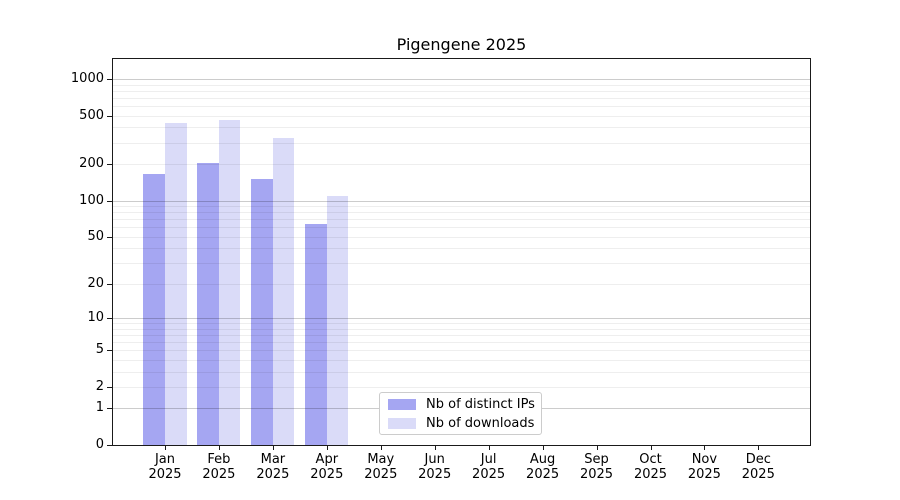  What do you see at coordinates (99, 408) in the screenshot?
I see `y-tick-label: 1` at bounding box center [99, 408].